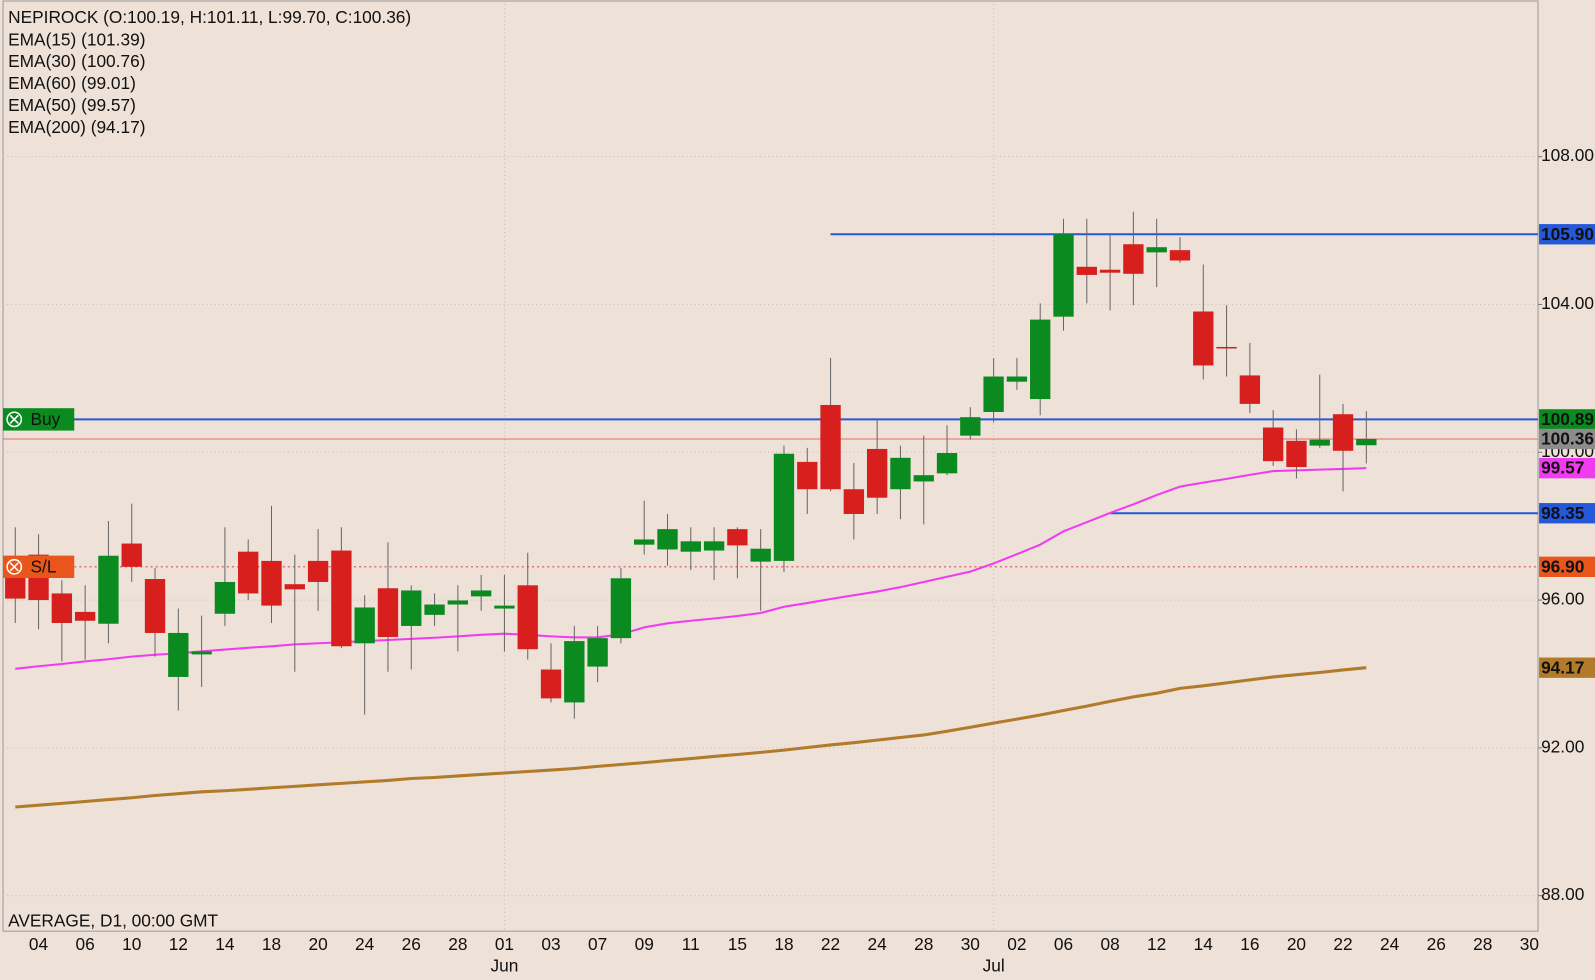 The width and height of the screenshot is (1595, 980). I want to click on x-tick-label: 11, so click(691, 944).